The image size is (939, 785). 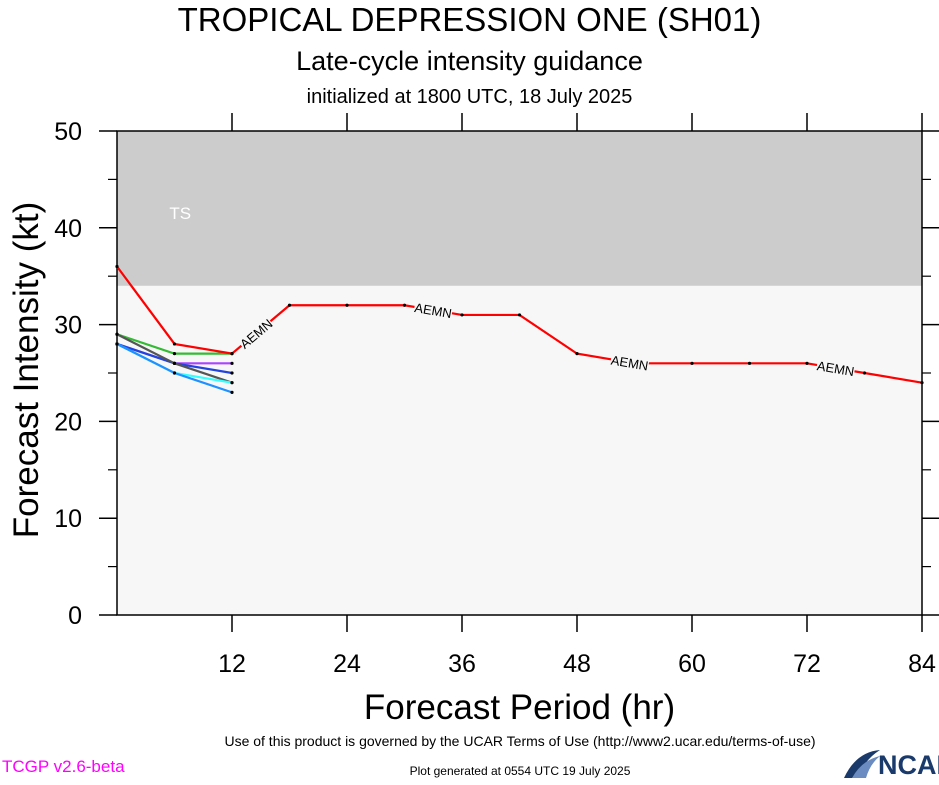 What do you see at coordinates (577, 664) in the screenshot?
I see `x-tick-label: 48` at bounding box center [577, 664].